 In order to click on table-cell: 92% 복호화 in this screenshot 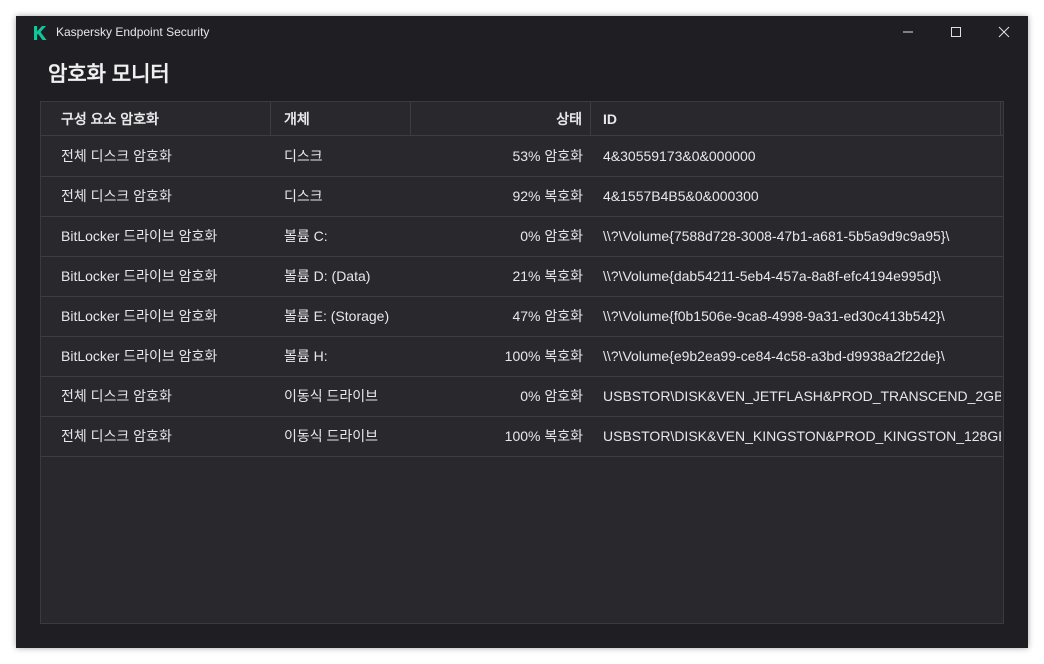, I will do `click(547, 196)`.